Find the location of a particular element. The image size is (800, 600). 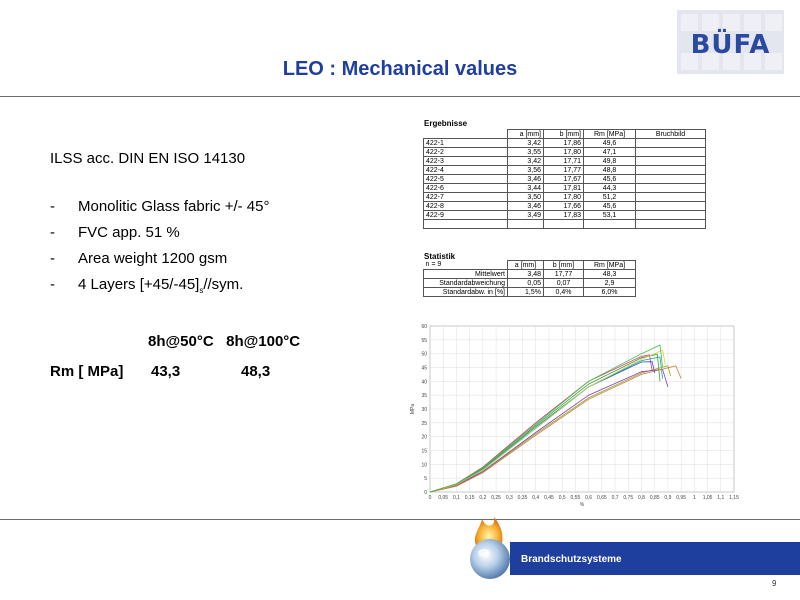

list-item-text: Area weight 1200 gsm is located at coordinates (153, 258).